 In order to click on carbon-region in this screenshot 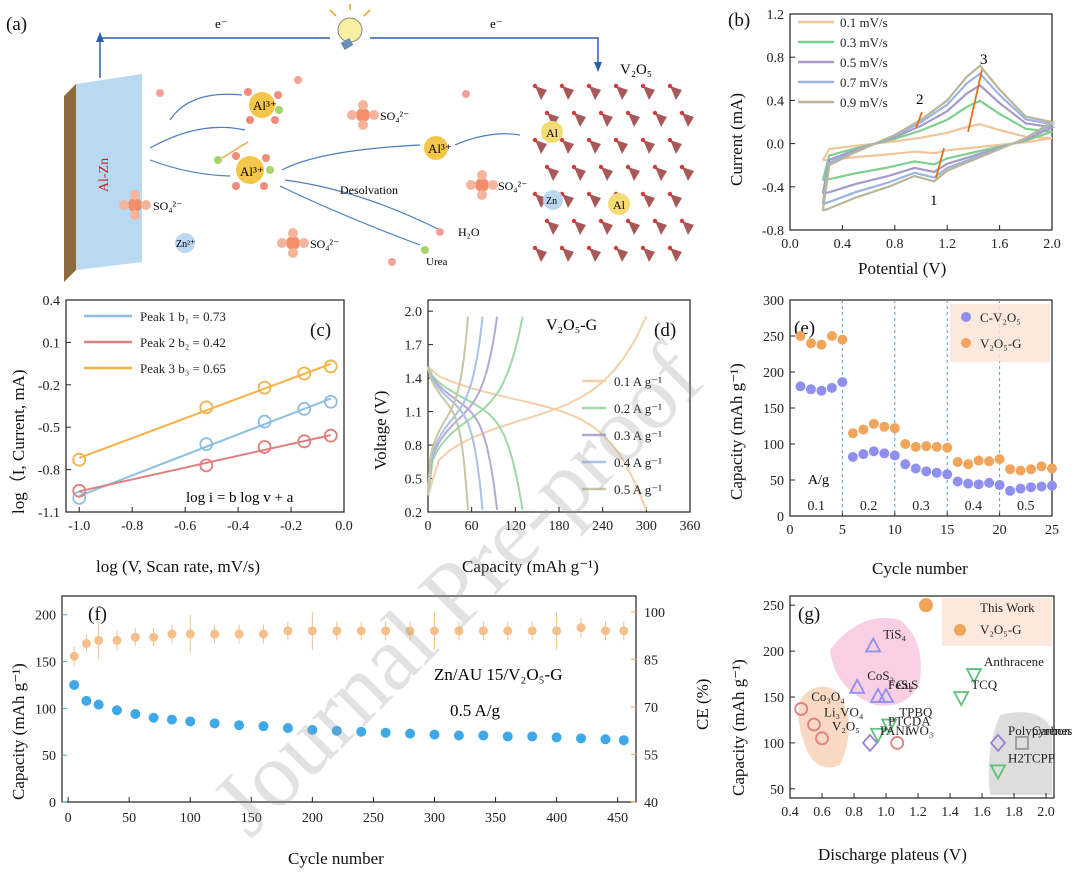, I will do `click(1020, 753)`.